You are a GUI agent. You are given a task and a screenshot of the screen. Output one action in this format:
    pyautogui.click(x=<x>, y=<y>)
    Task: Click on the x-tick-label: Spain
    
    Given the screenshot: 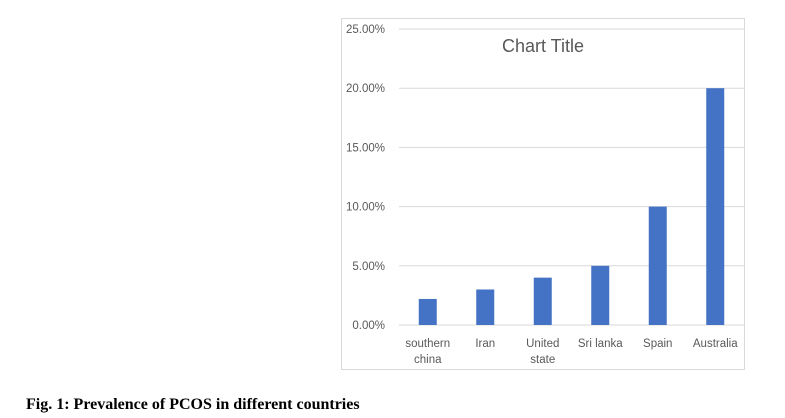 What is the action you would take?
    pyautogui.click(x=657, y=344)
    